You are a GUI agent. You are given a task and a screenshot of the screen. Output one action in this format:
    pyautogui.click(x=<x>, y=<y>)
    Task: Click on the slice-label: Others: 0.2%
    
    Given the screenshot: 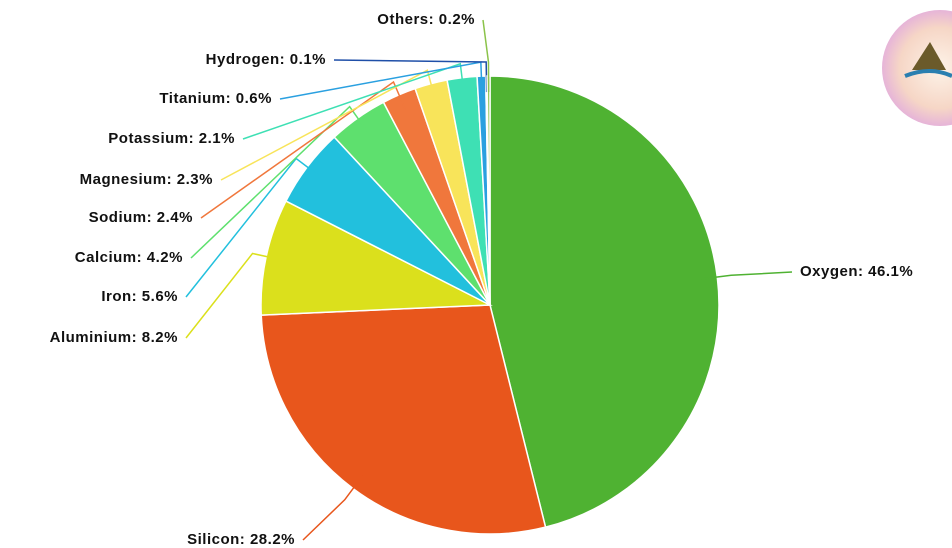 What is the action you would take?
    pyautogui.click(x=426, y=19)
    